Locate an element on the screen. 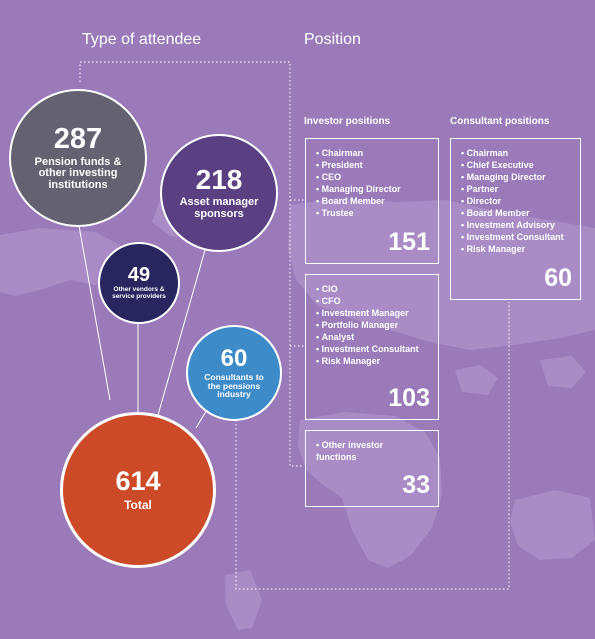  asset-manager-bubble: 218 Asset manager sponsors is located at coordinates (219, 193).